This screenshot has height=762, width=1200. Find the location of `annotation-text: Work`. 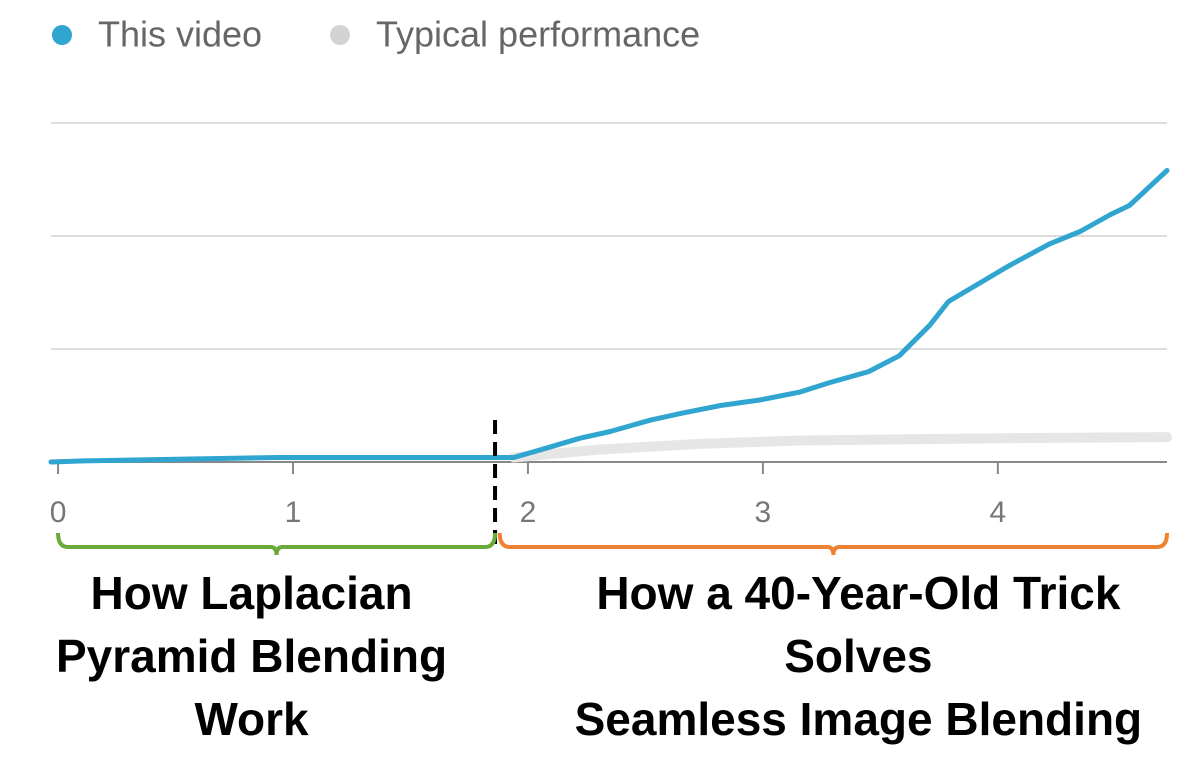

annotation-text: Work is located at coordinates (251, 719).